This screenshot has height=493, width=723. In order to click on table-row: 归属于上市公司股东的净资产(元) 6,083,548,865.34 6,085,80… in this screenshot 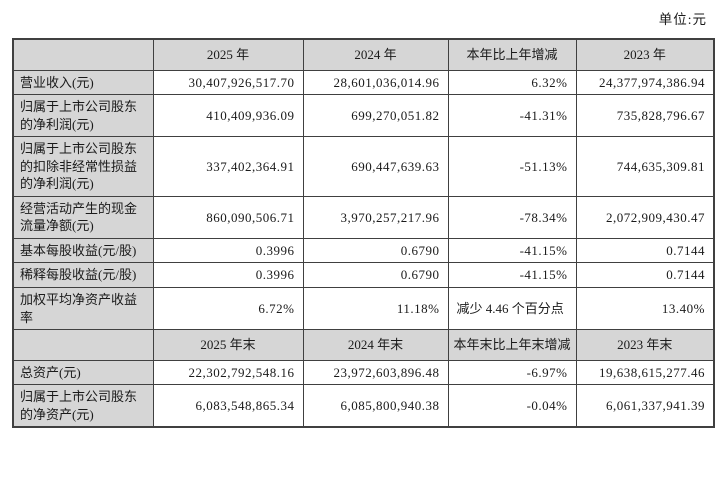, I will do `click(363, 406)`.